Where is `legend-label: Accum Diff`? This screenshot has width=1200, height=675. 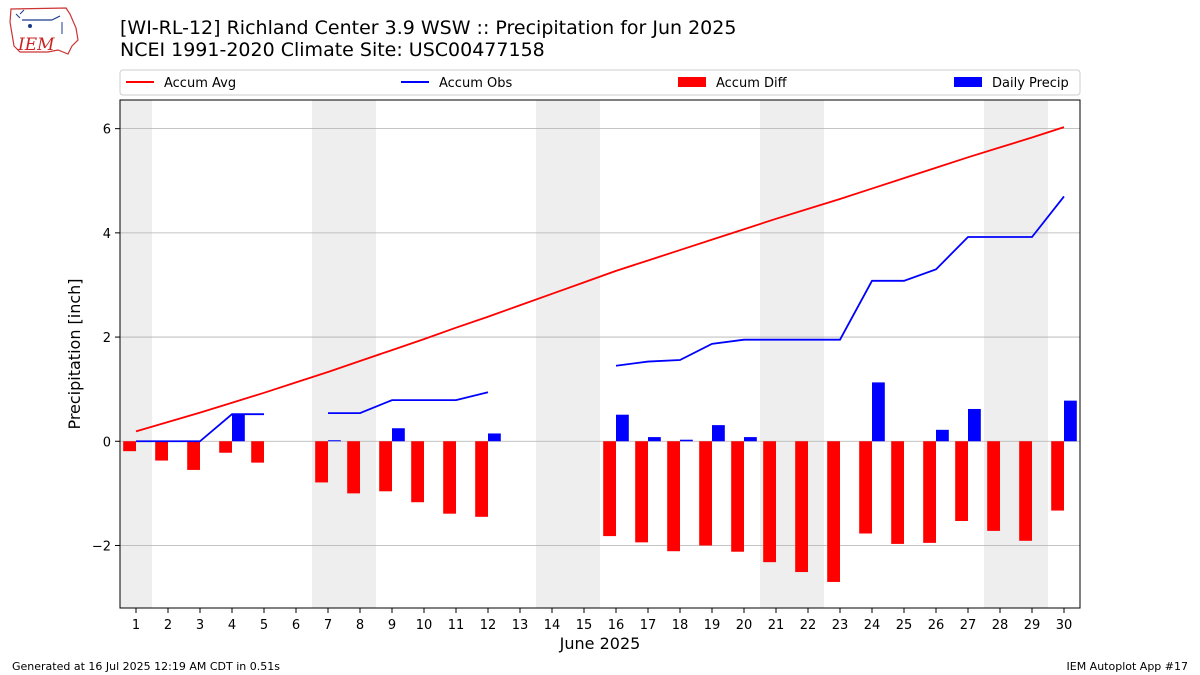
legend-label: Accum Diff is located at coordinates (752, 83).